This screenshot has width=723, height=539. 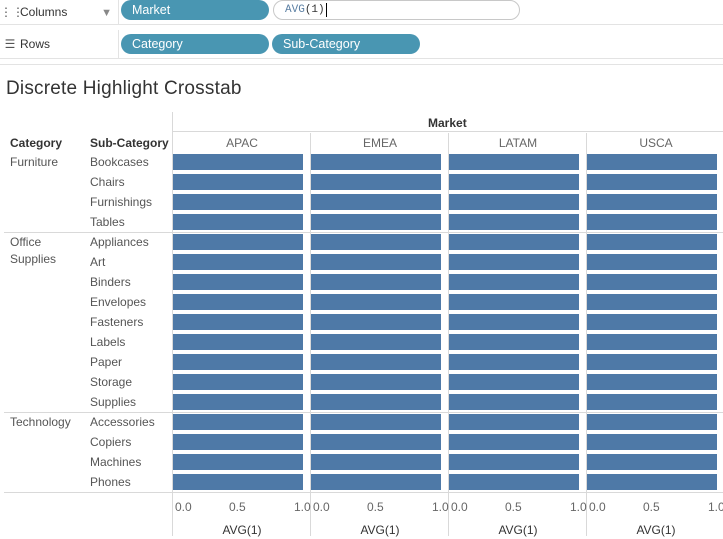 What do you see at coordinates (106, 13) in the screenshot?
I see `chevron-down-icon: ▼` at bounding box center [106, 13].